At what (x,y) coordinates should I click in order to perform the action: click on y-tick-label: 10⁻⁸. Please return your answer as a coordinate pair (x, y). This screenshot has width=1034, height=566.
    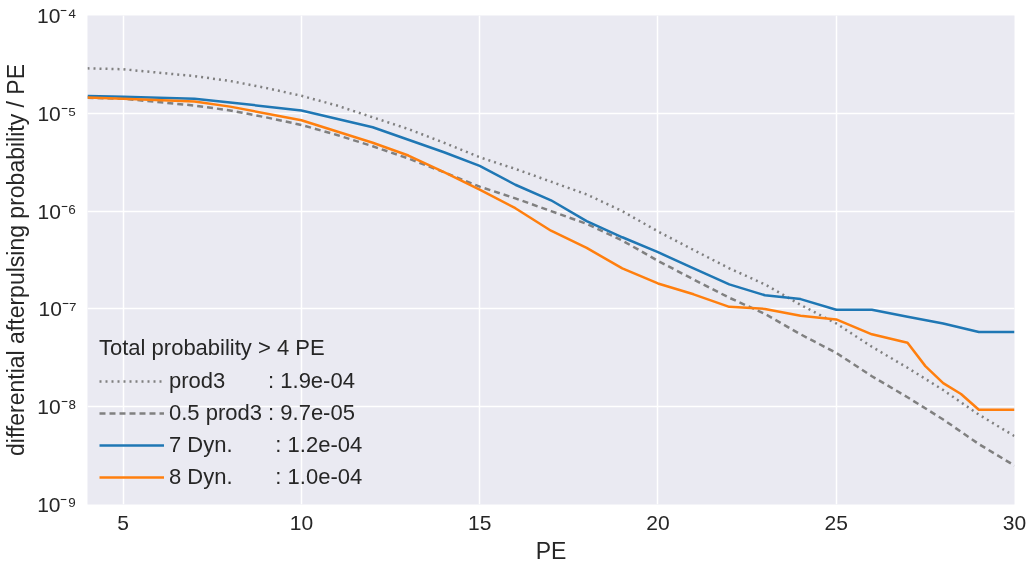
    Looking at the image, I should click on (57, 407).